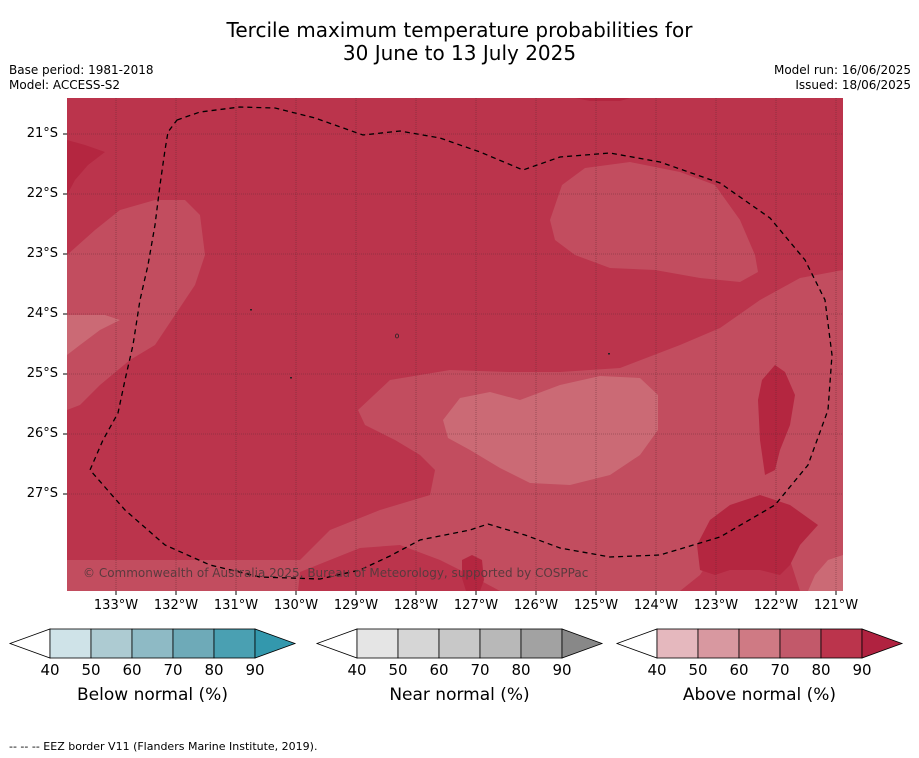 This screenshot has width=919, height=758. Describe the element at coordinates (459, 53) in the screenshot. I see `title-line-2: 30 June to 13 July 2025` at that location.